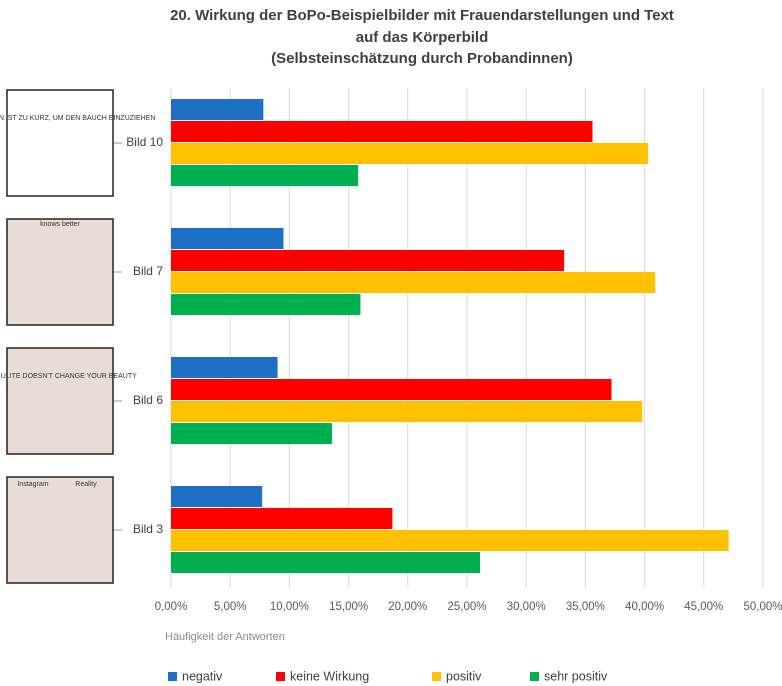  Describe the element at coordinates (144, 142) in the screenshot. I see `y-tick-label: Bild 10` at that location.